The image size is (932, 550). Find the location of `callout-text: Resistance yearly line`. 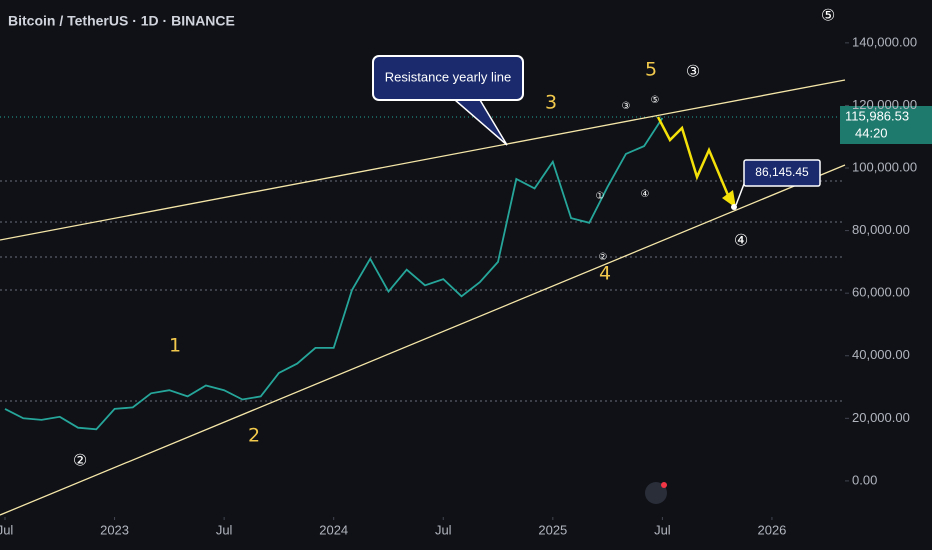

callout-text: Resistance yearly line is located at coordinates (448, 76).